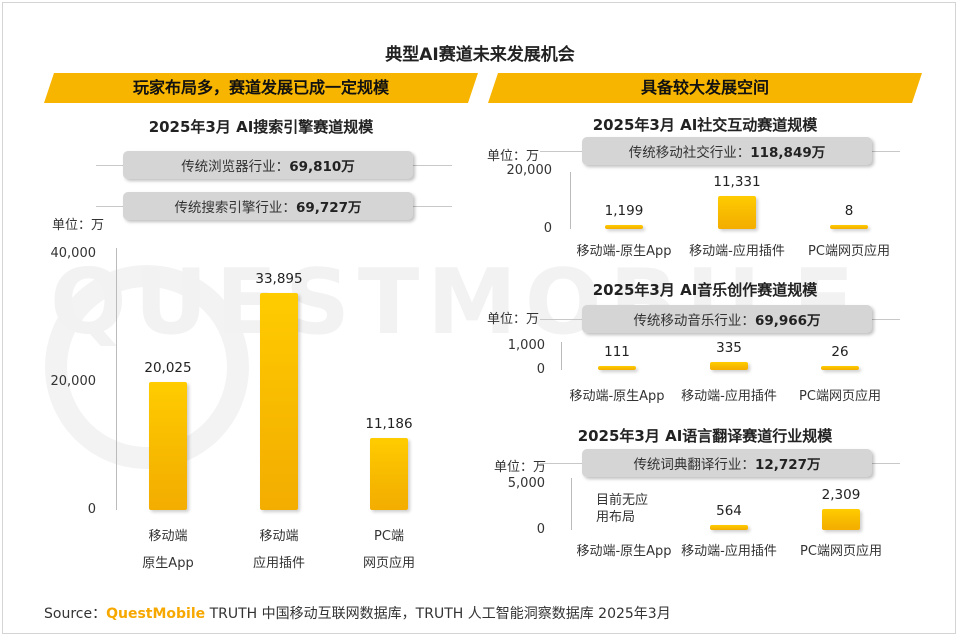 This screenshot has height=638, width=960. What do you see at coordinates (788, 153) in the screenshot?
I see `reference-value: 118,849万` at bounding box center [788, 153].